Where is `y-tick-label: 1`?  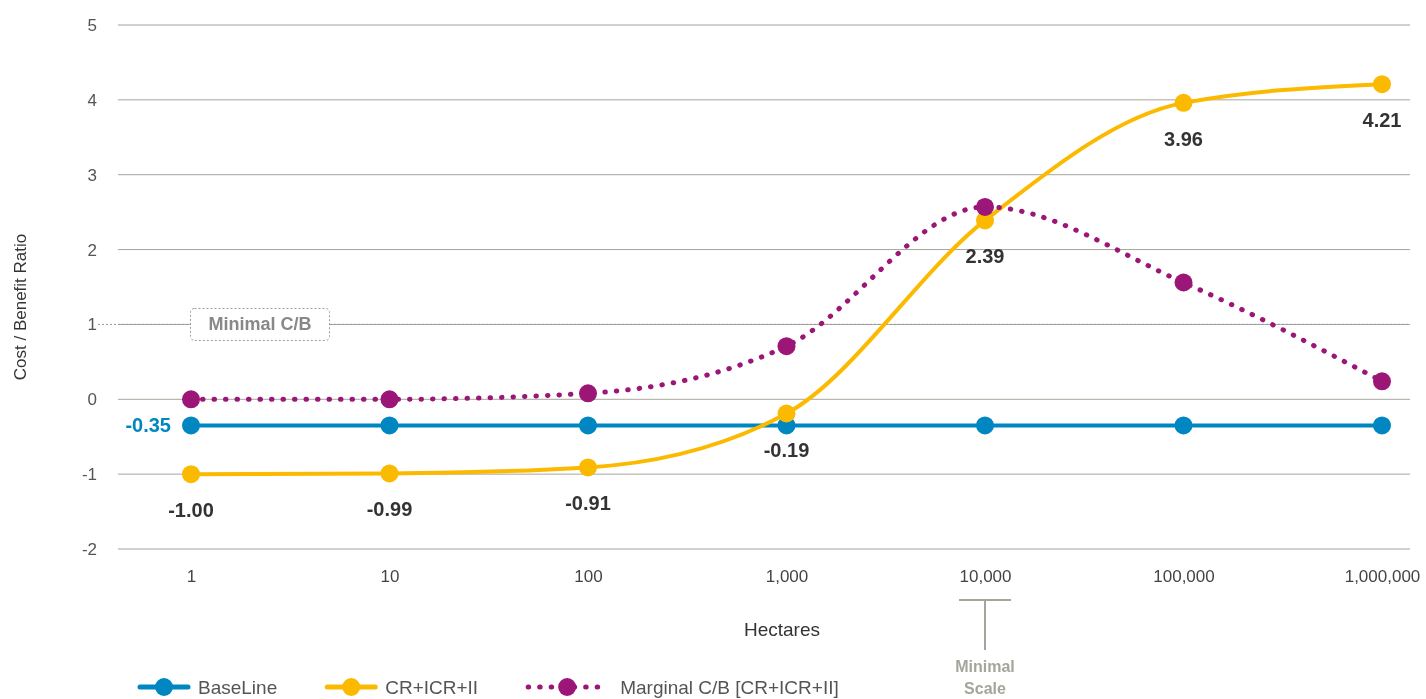
y-tick-label: 1 is located at coordinates (92, 325).